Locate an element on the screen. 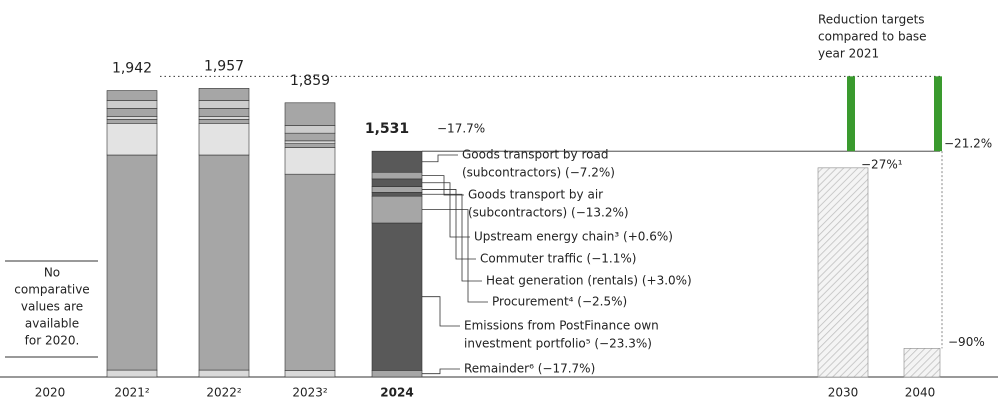 This screenshot has height=406, width=998. x-tick-label: 2030 is located at coordinates (843, 393).